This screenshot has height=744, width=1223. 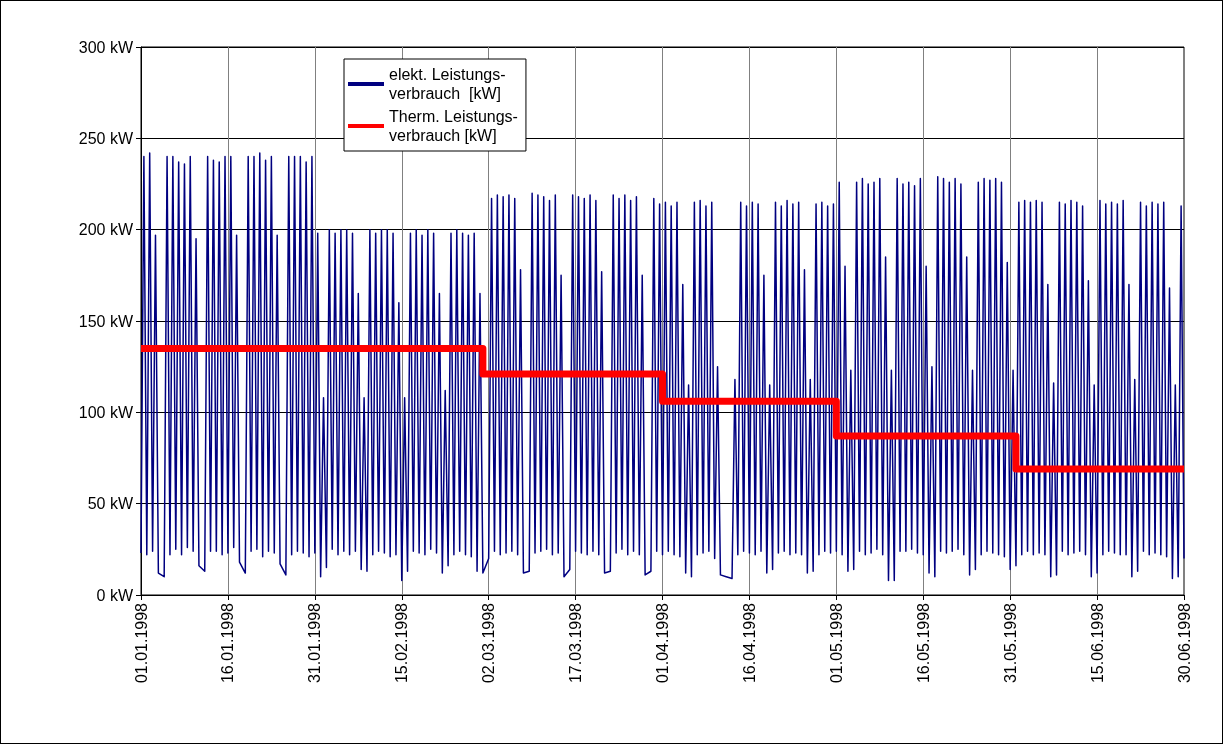 I want to click on legend-label: elekt. Leistungs- verbrauch [kW], so click(x=447, y=84).